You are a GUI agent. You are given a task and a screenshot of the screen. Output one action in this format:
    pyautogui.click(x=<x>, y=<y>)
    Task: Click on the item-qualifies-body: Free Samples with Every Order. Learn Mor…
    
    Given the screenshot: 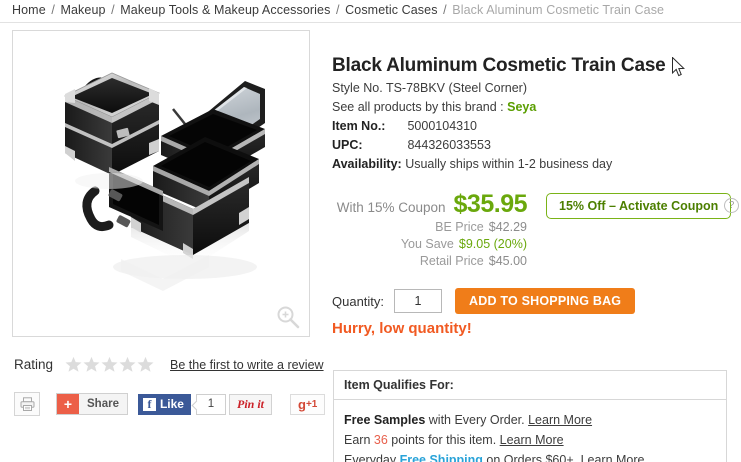 What is the action you would take?
    pyautogui.click(x=530, y=431)
    